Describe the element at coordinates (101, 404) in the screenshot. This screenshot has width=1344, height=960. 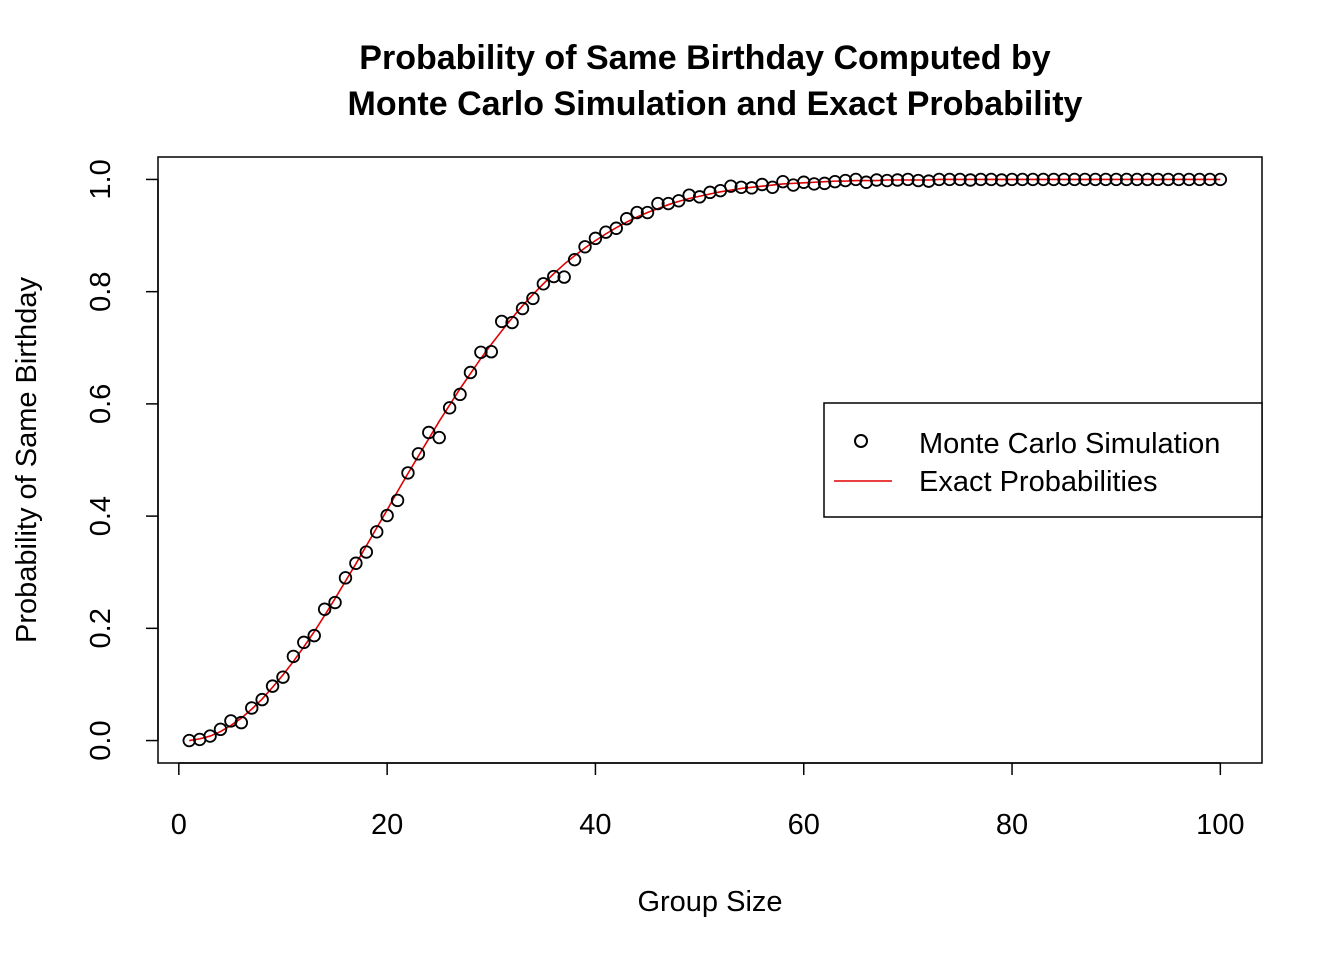
I see `y-tick-label: 0.6` at that location.